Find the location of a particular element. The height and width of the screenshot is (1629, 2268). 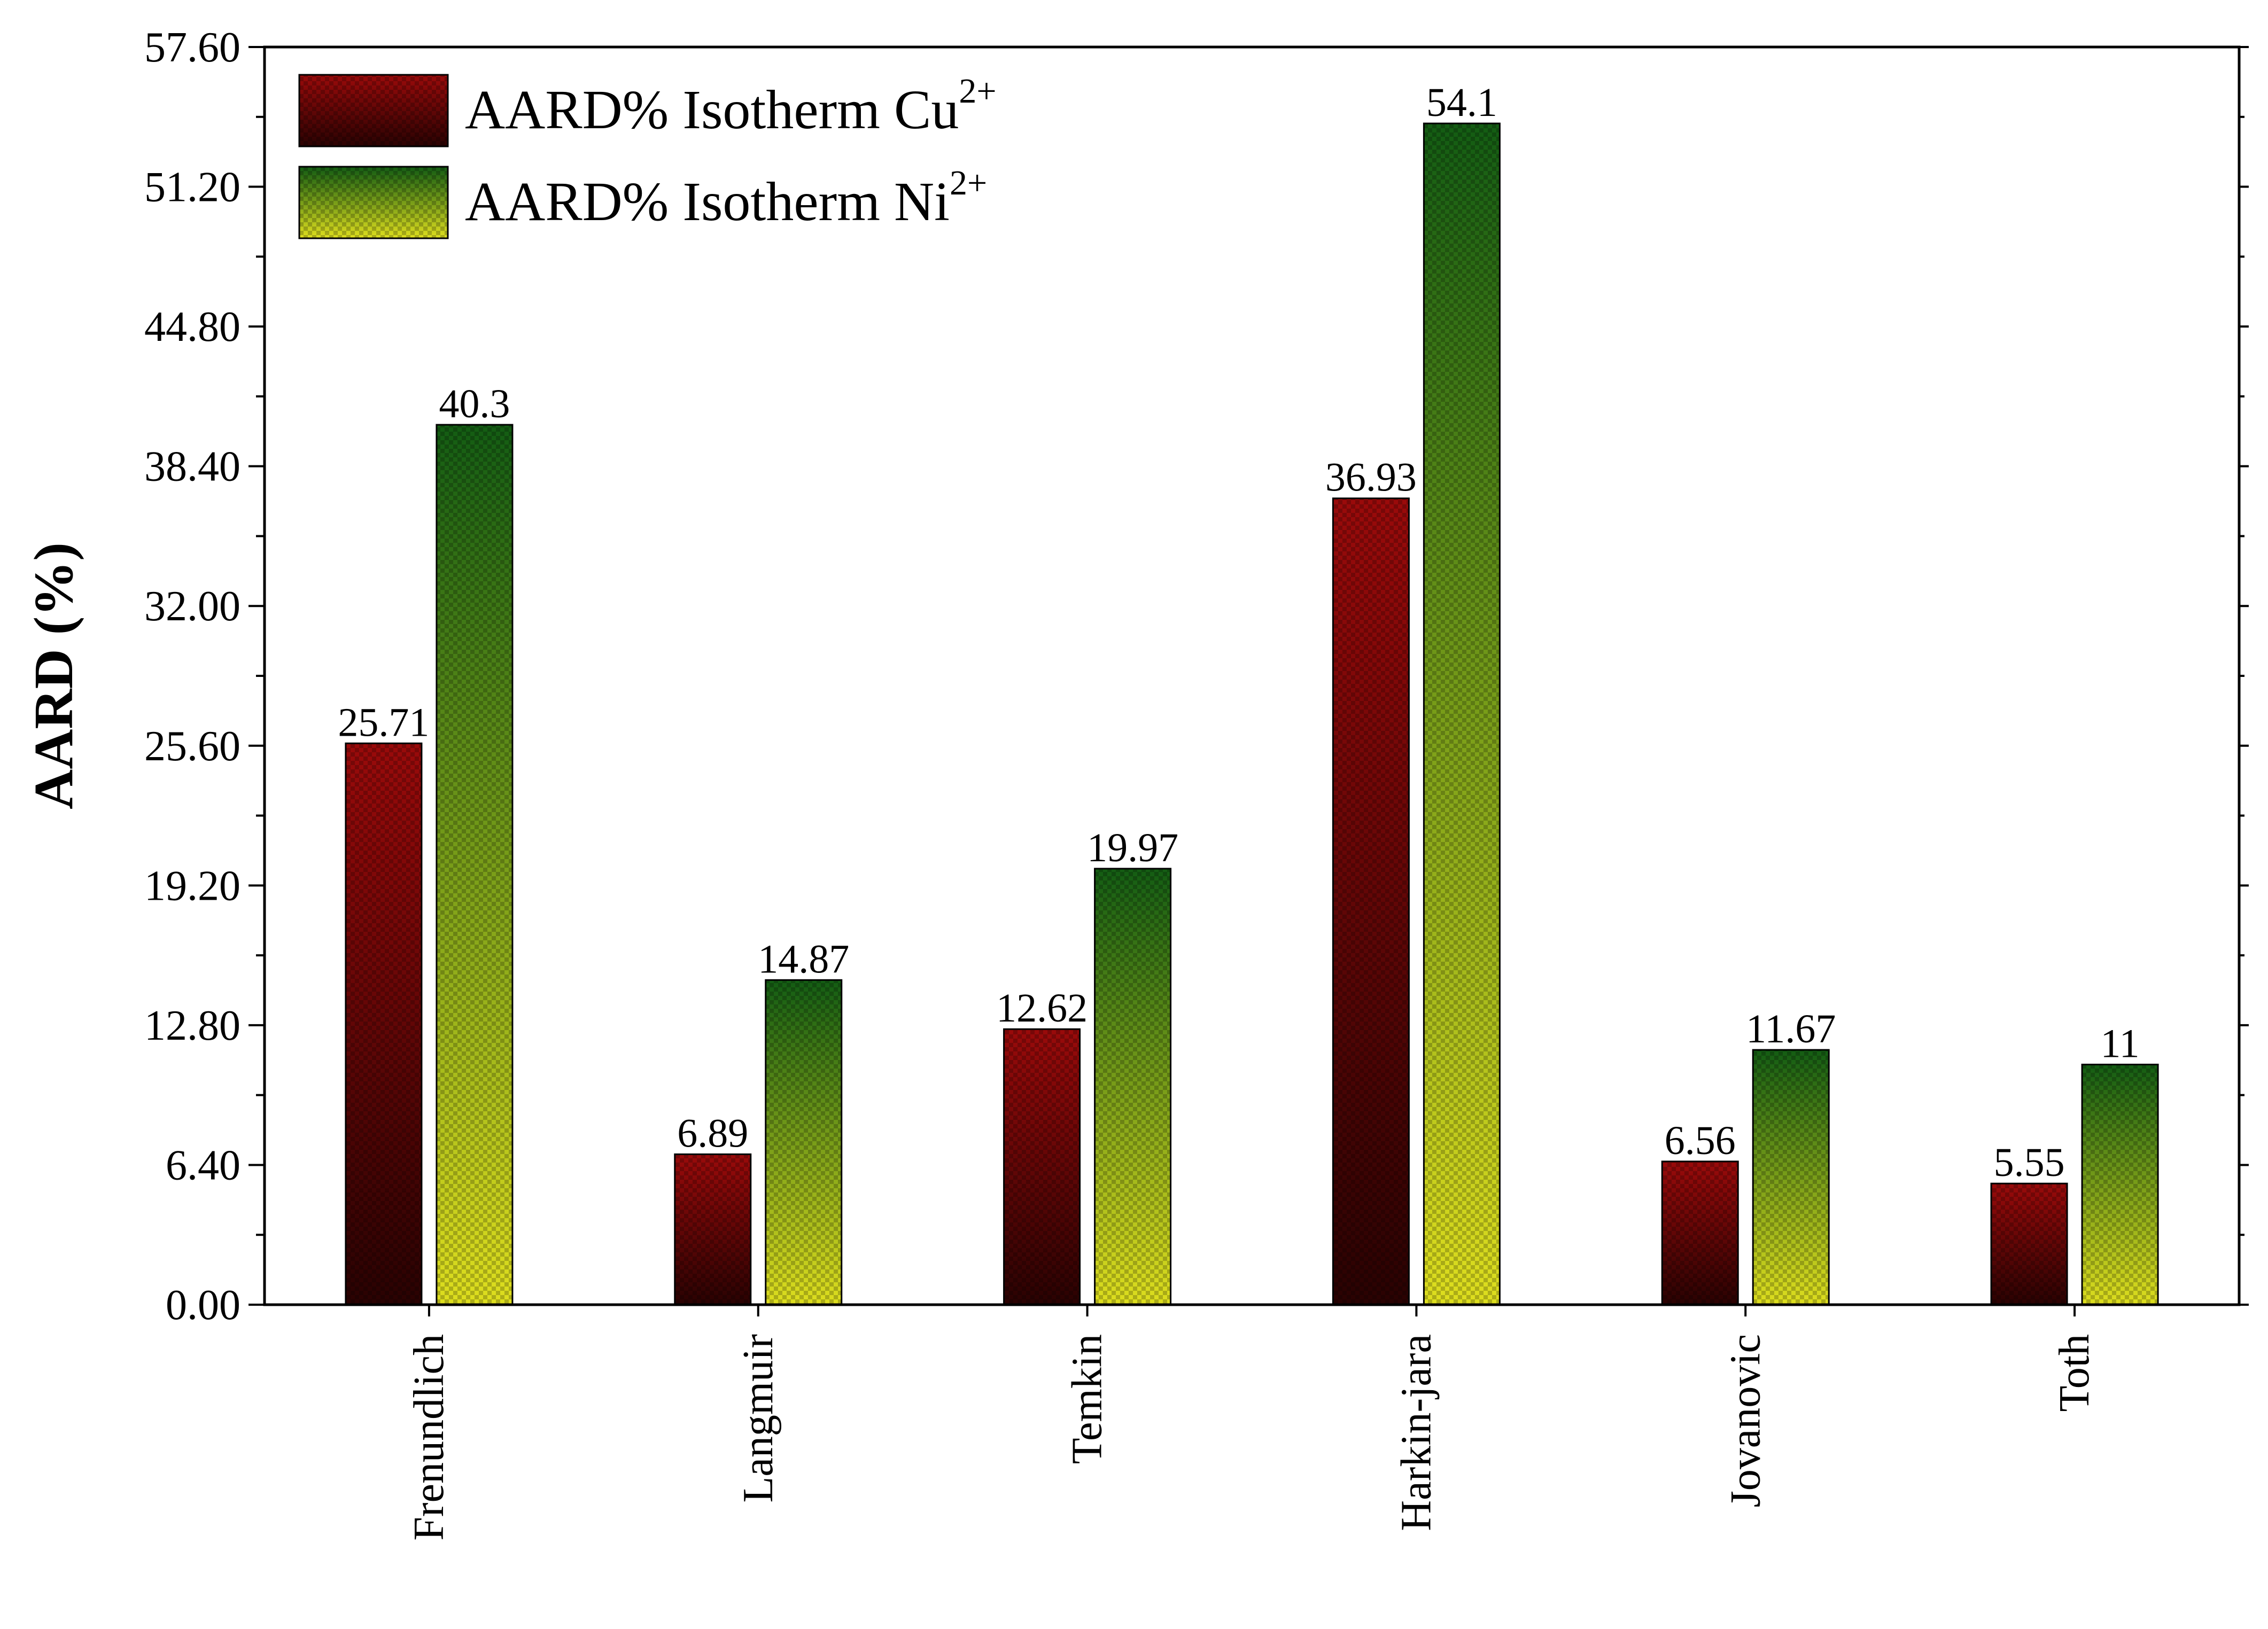

data-label: 5.55 is located at coordinates (2029, 1162).